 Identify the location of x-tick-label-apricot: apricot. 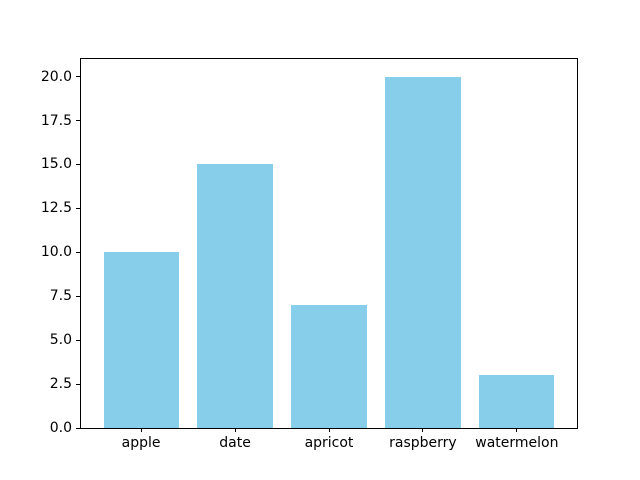
(329, 443).